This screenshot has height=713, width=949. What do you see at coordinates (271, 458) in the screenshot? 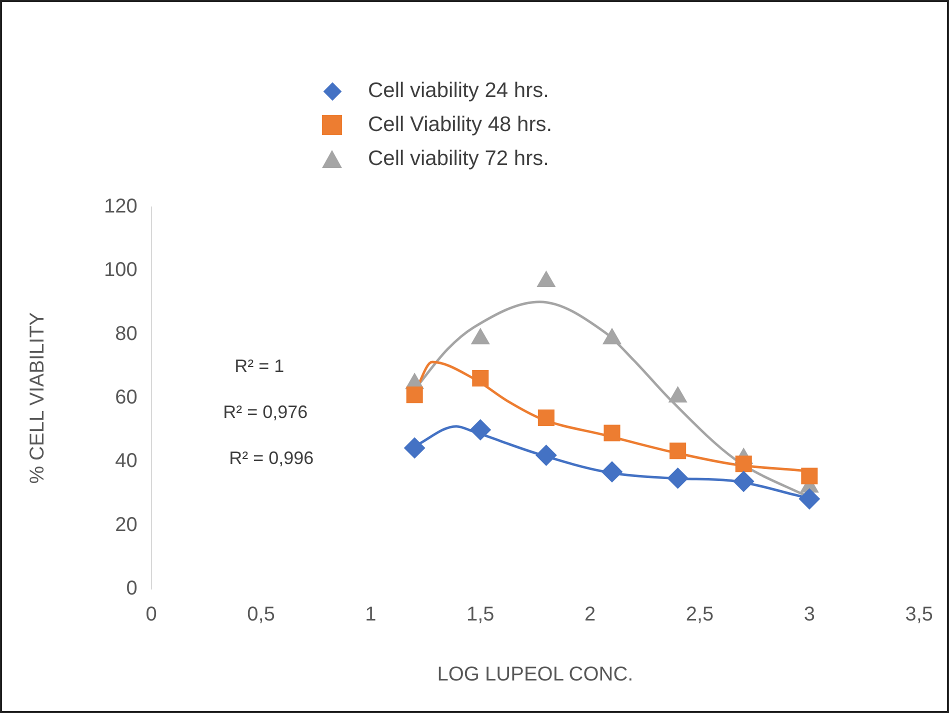
I see `annotation: R² = 0,996` at bounding box center [271, 458].